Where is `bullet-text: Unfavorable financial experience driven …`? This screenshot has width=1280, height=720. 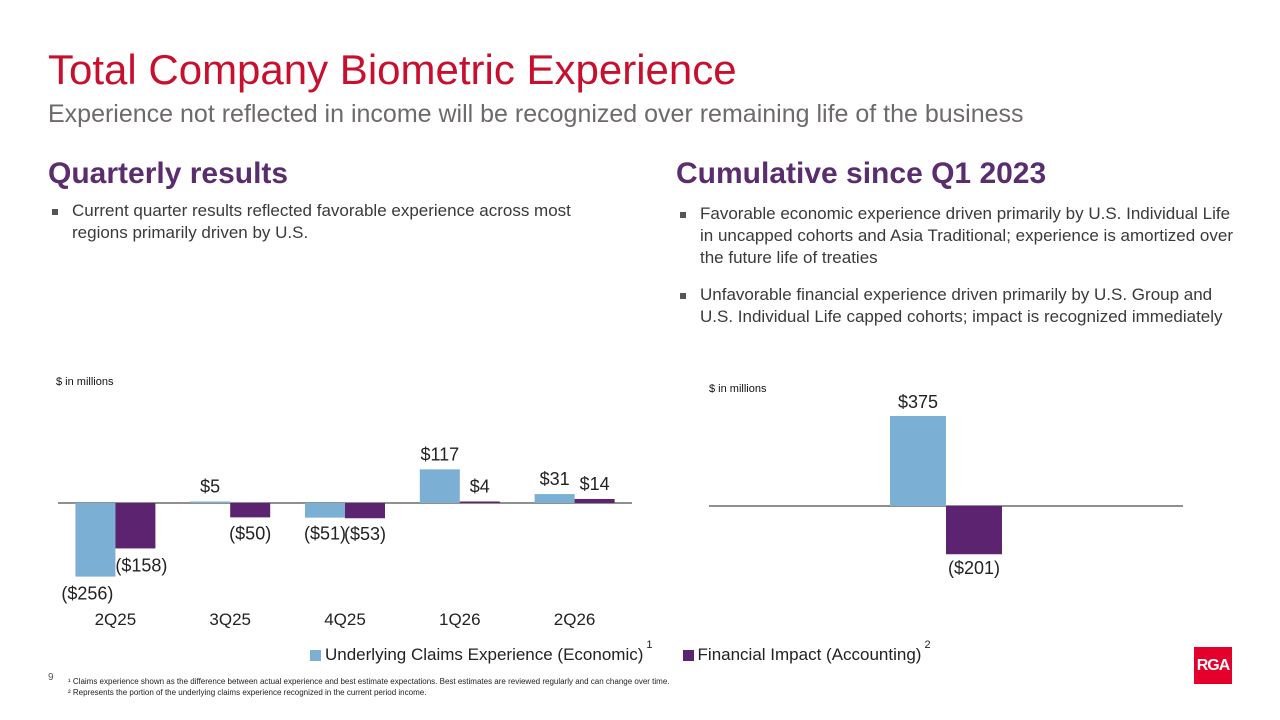
bullet-text: Unfavorable financial experience driven … is located at coordinates (961, 305).